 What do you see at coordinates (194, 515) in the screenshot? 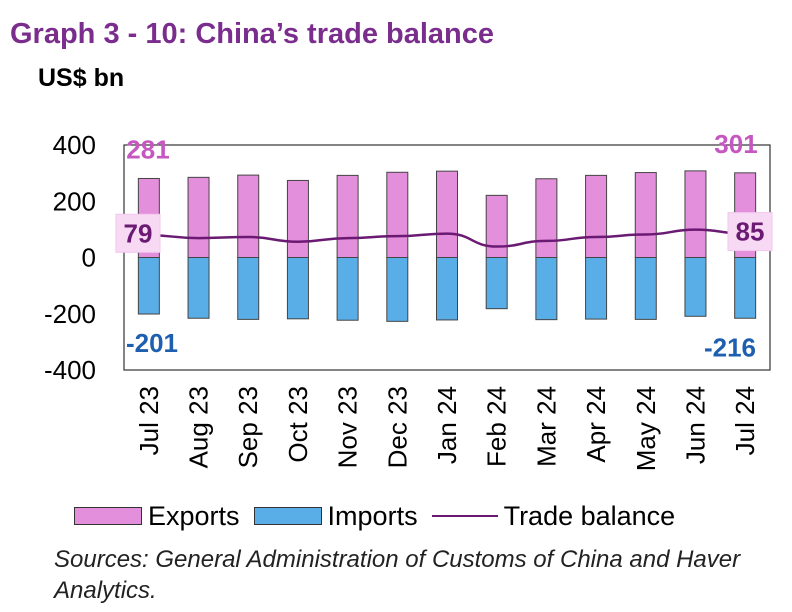
I see `legend-label-exports: Exports` at bounding box center [194, 515].